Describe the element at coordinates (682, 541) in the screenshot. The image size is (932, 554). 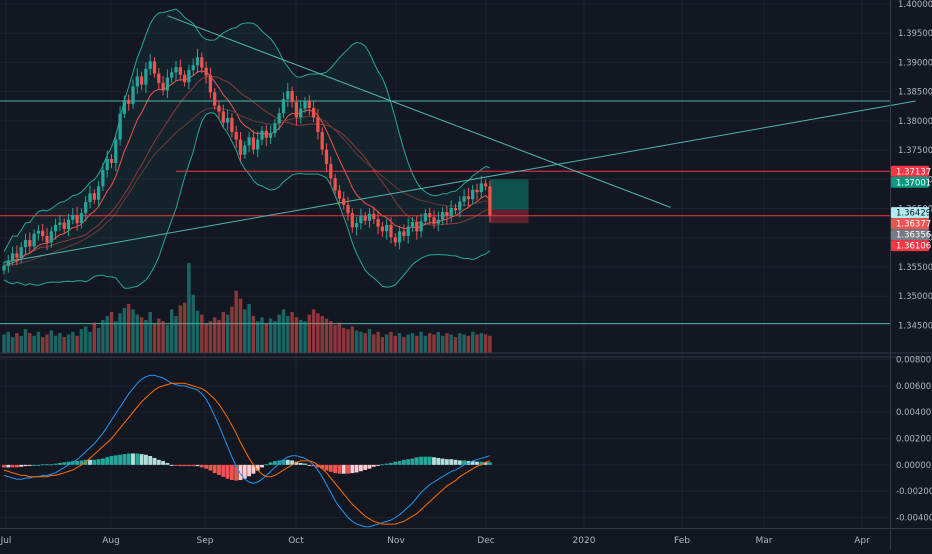
I see `x-axis-label: Feb` at that location.